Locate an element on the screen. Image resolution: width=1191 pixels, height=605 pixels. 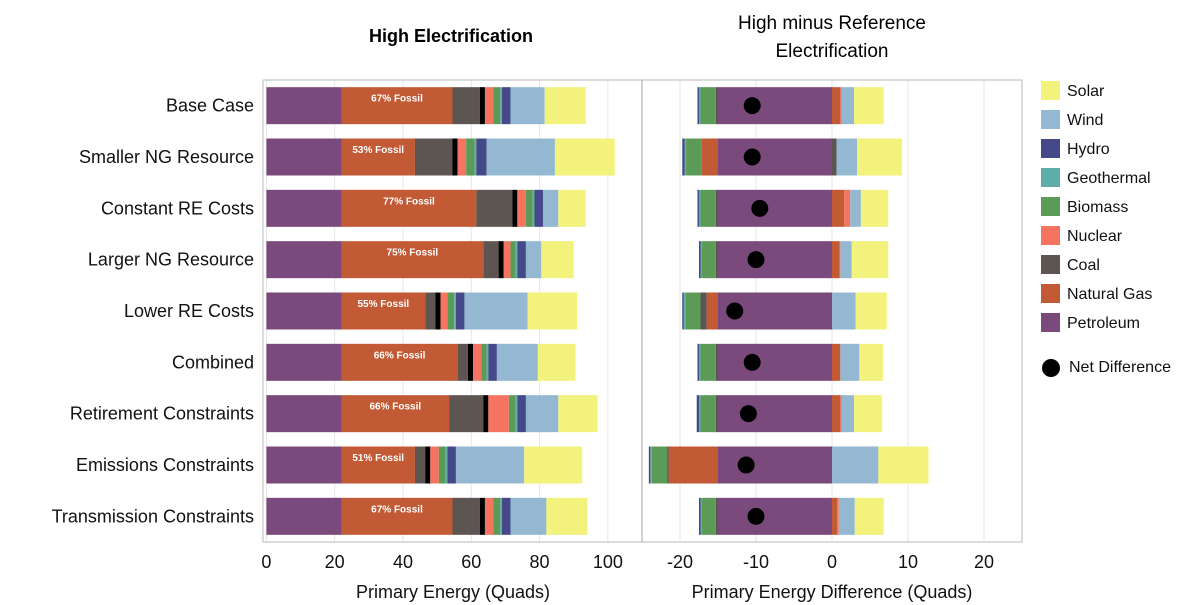
right-bar-solar-larger-ng-resource is located at coordinates (870, 260).